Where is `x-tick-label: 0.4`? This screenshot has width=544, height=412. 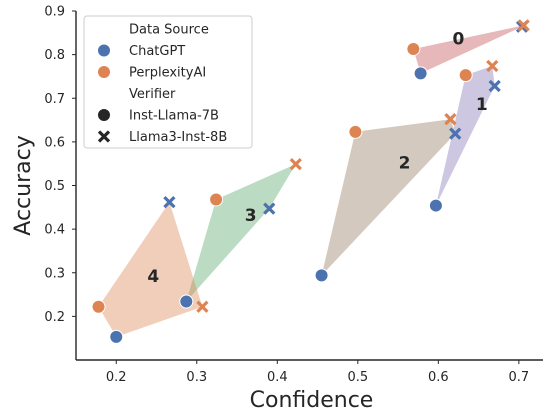
x-tick-label: 0.4 is located at coordinates (277, 377).